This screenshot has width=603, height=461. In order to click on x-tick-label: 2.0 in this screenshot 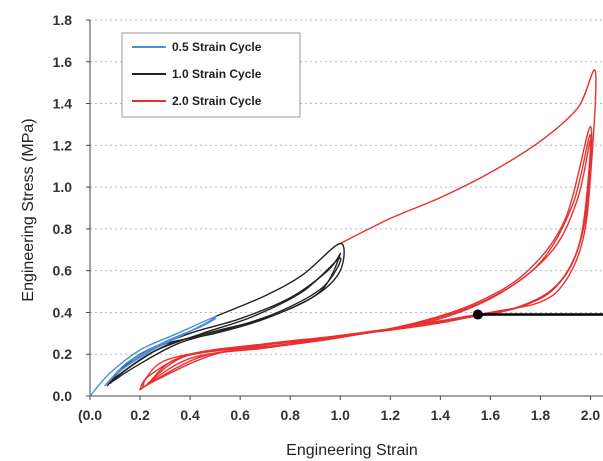, I will do `click(591, 415)`.